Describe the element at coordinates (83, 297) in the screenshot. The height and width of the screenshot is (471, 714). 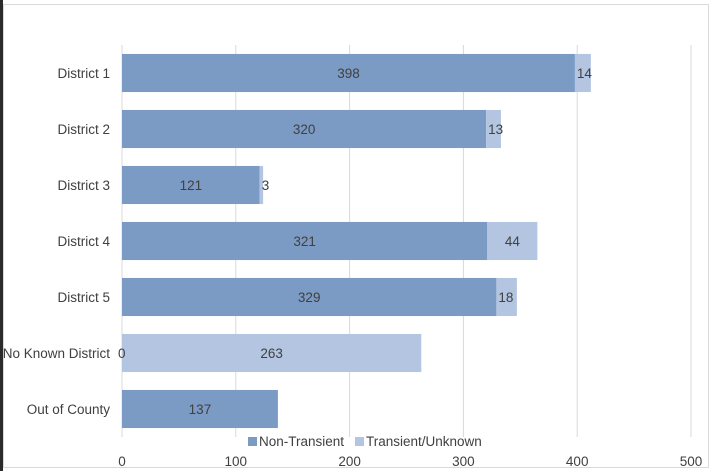
I see `category-label: District 5` at that location.